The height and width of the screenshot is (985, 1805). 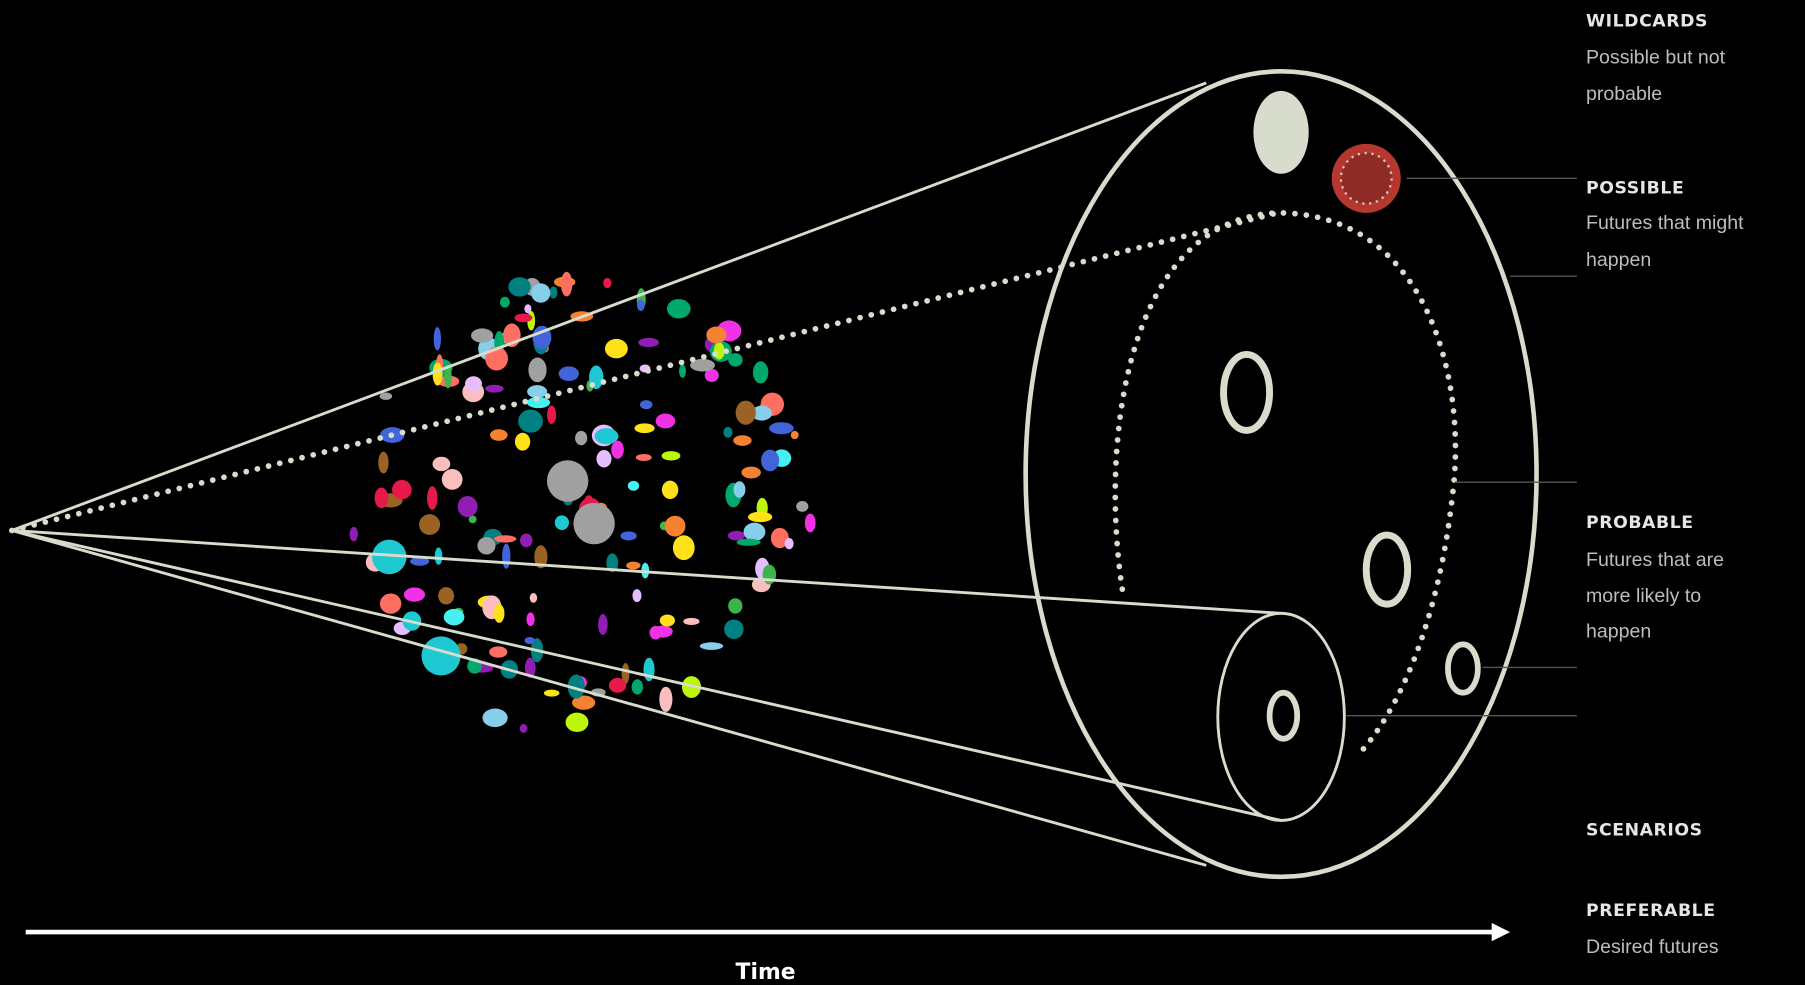 I want to click on arrow-head, so click(x=1501, y=932).